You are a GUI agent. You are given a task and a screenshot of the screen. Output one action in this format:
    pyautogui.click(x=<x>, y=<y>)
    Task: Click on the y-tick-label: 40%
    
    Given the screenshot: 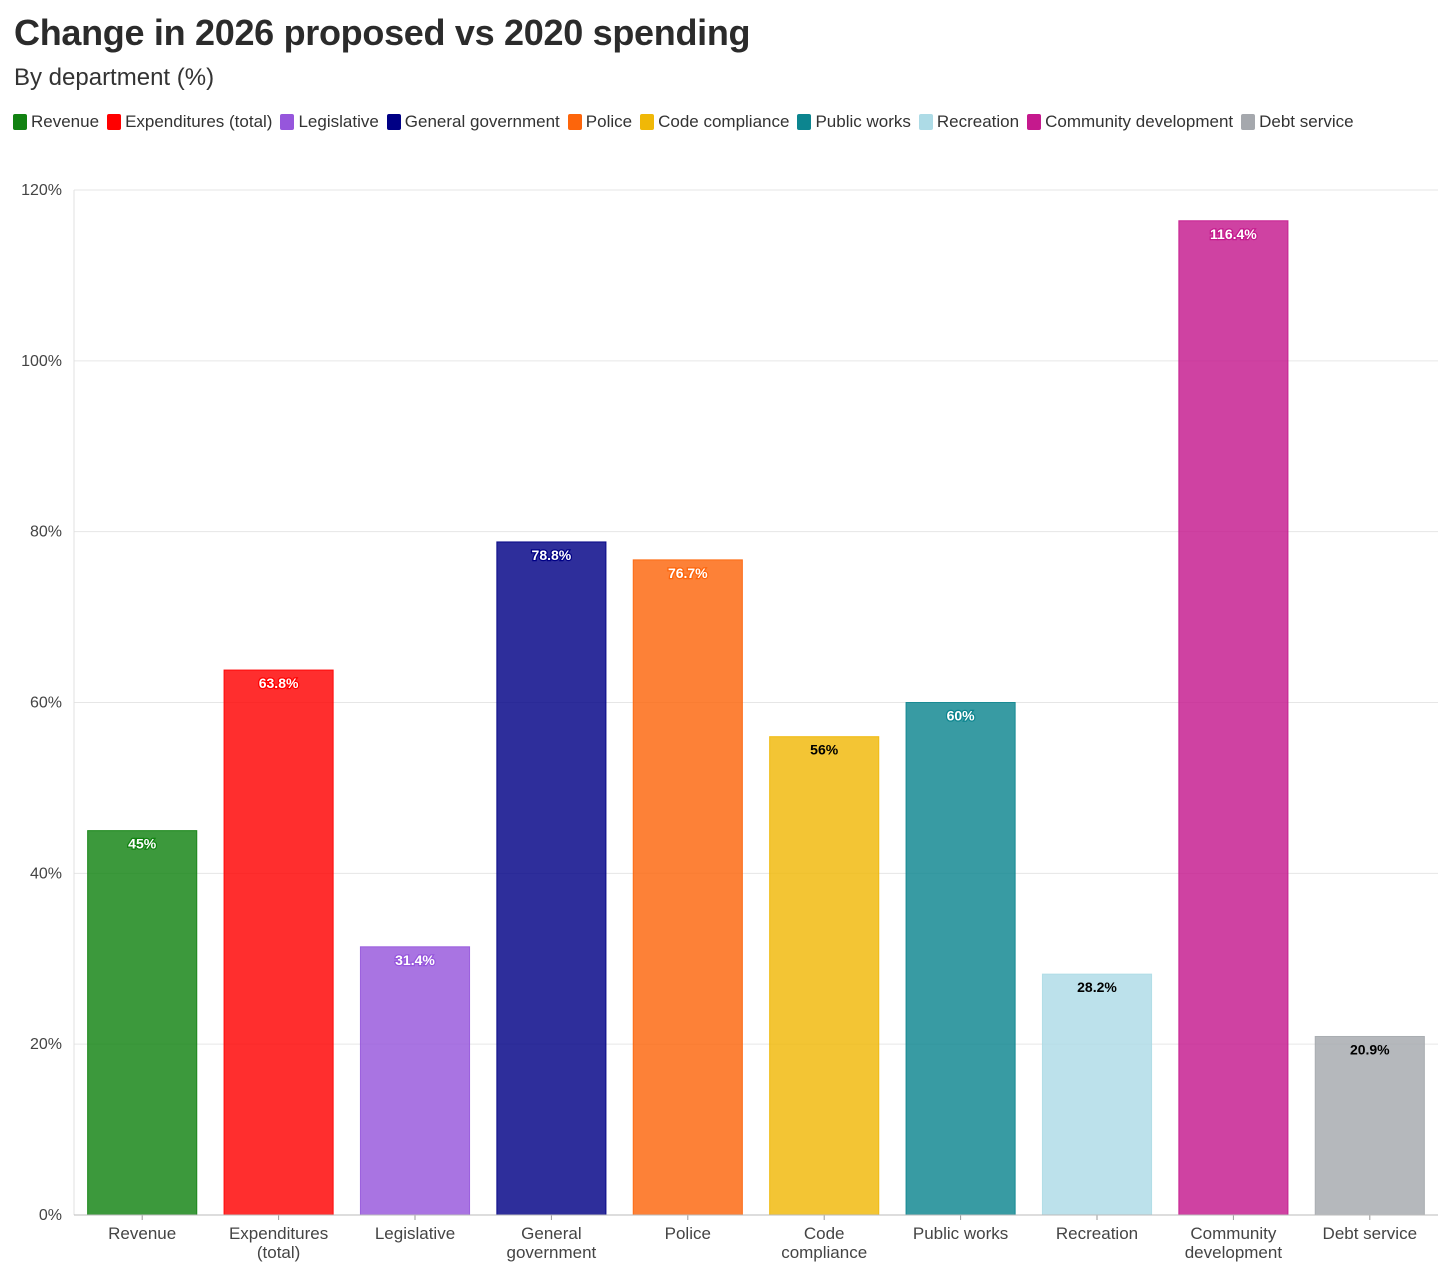 What is the action you would take?
    pyautogui.click(x=46, y=873)
    